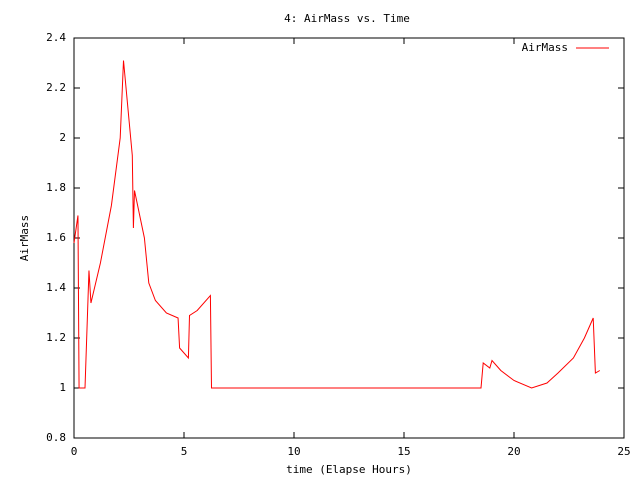 Image resolution: width=640 pixels, height=480 pixels. I want to click on y-tick-label: 1.4, so click(56, 287).